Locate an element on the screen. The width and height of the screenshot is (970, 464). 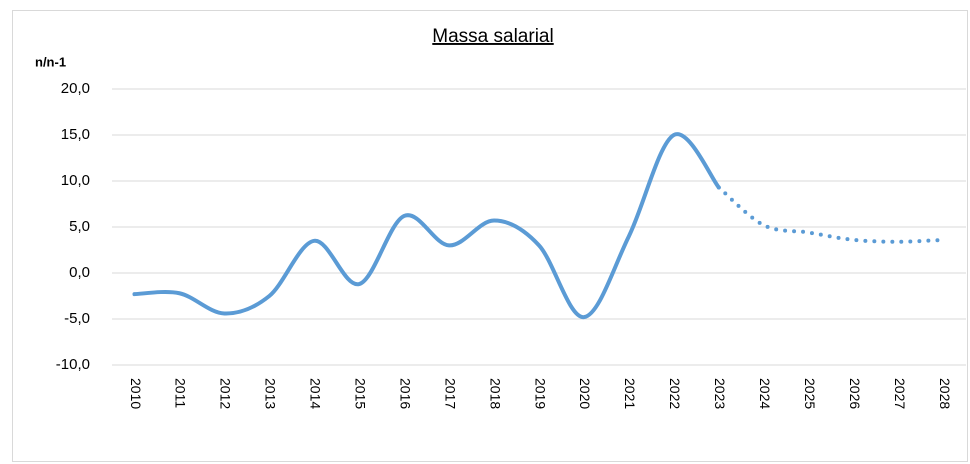
x-tick-label: 2027 is located at coordinates (900, 393).